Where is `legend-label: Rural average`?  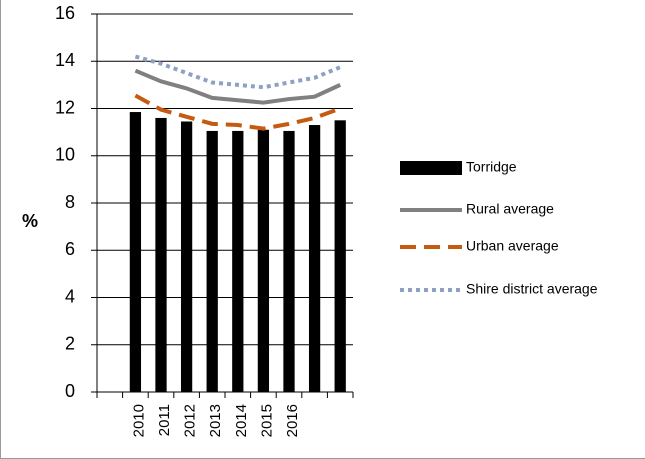 legend-label: Rural average is located at coordinates (510, 209).